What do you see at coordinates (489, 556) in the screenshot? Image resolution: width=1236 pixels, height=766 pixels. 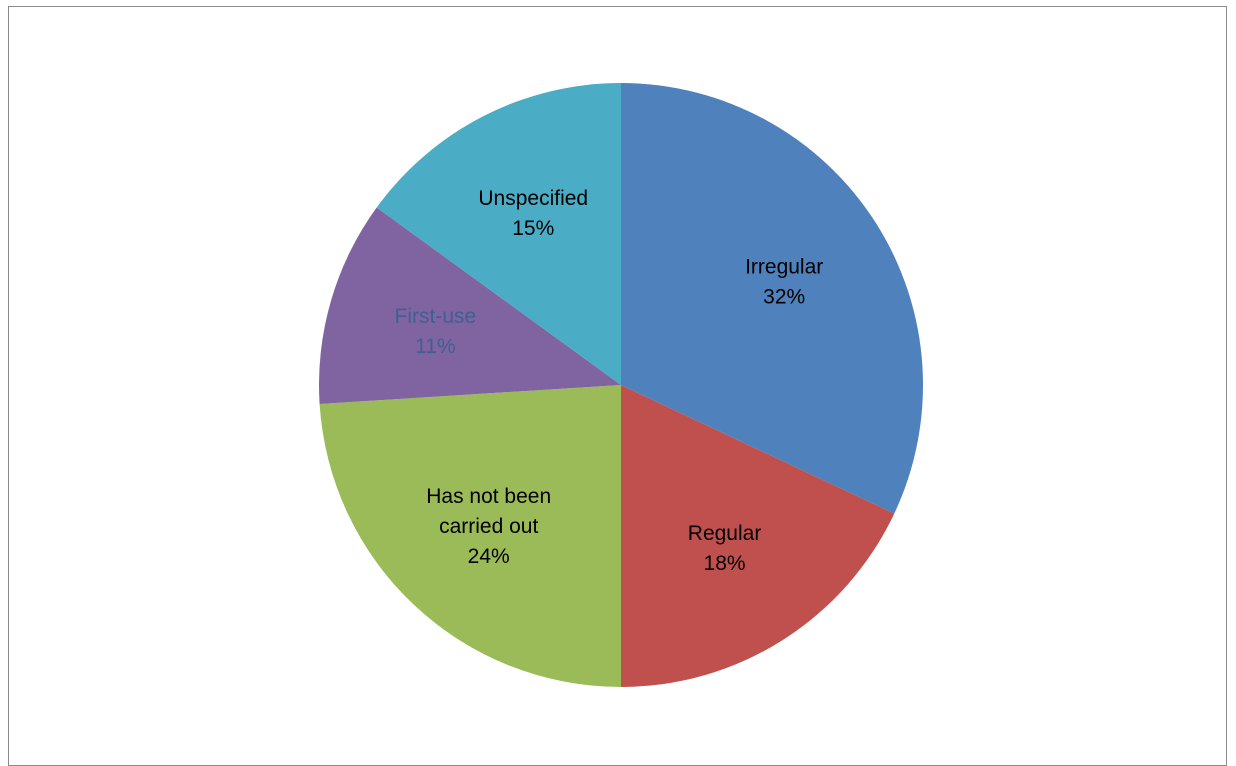 I see `pie-label-value: 24%` at bounding box center [489, 556].